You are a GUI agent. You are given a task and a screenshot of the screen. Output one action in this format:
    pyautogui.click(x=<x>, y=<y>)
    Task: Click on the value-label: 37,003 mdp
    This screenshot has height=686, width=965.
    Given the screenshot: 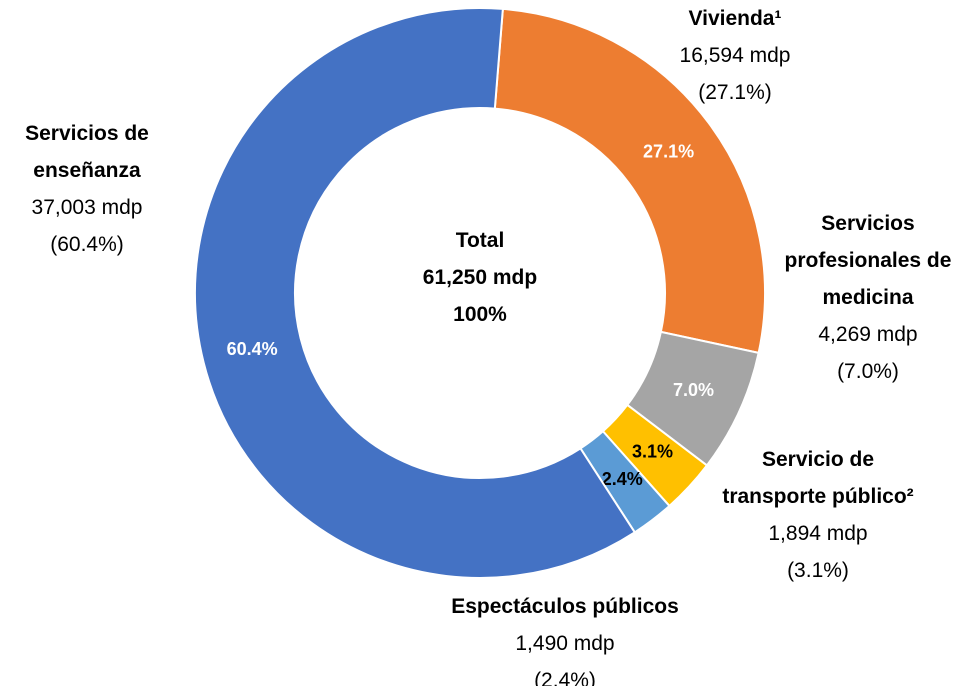 What is the action you would take?
    pyautogui.click(x=87, y=207)
    